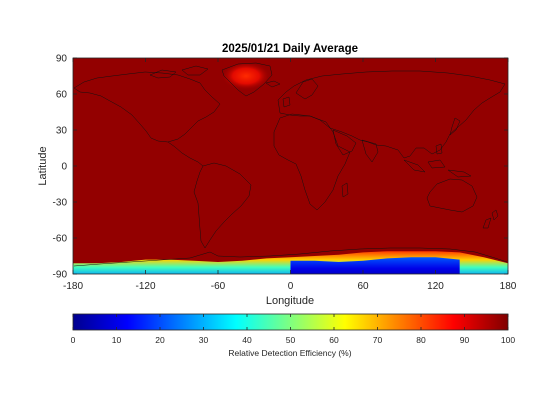  Describe the element at coordinates (290, 301) in the screenshot. I see `x-axis-label: Longitude` at that location.